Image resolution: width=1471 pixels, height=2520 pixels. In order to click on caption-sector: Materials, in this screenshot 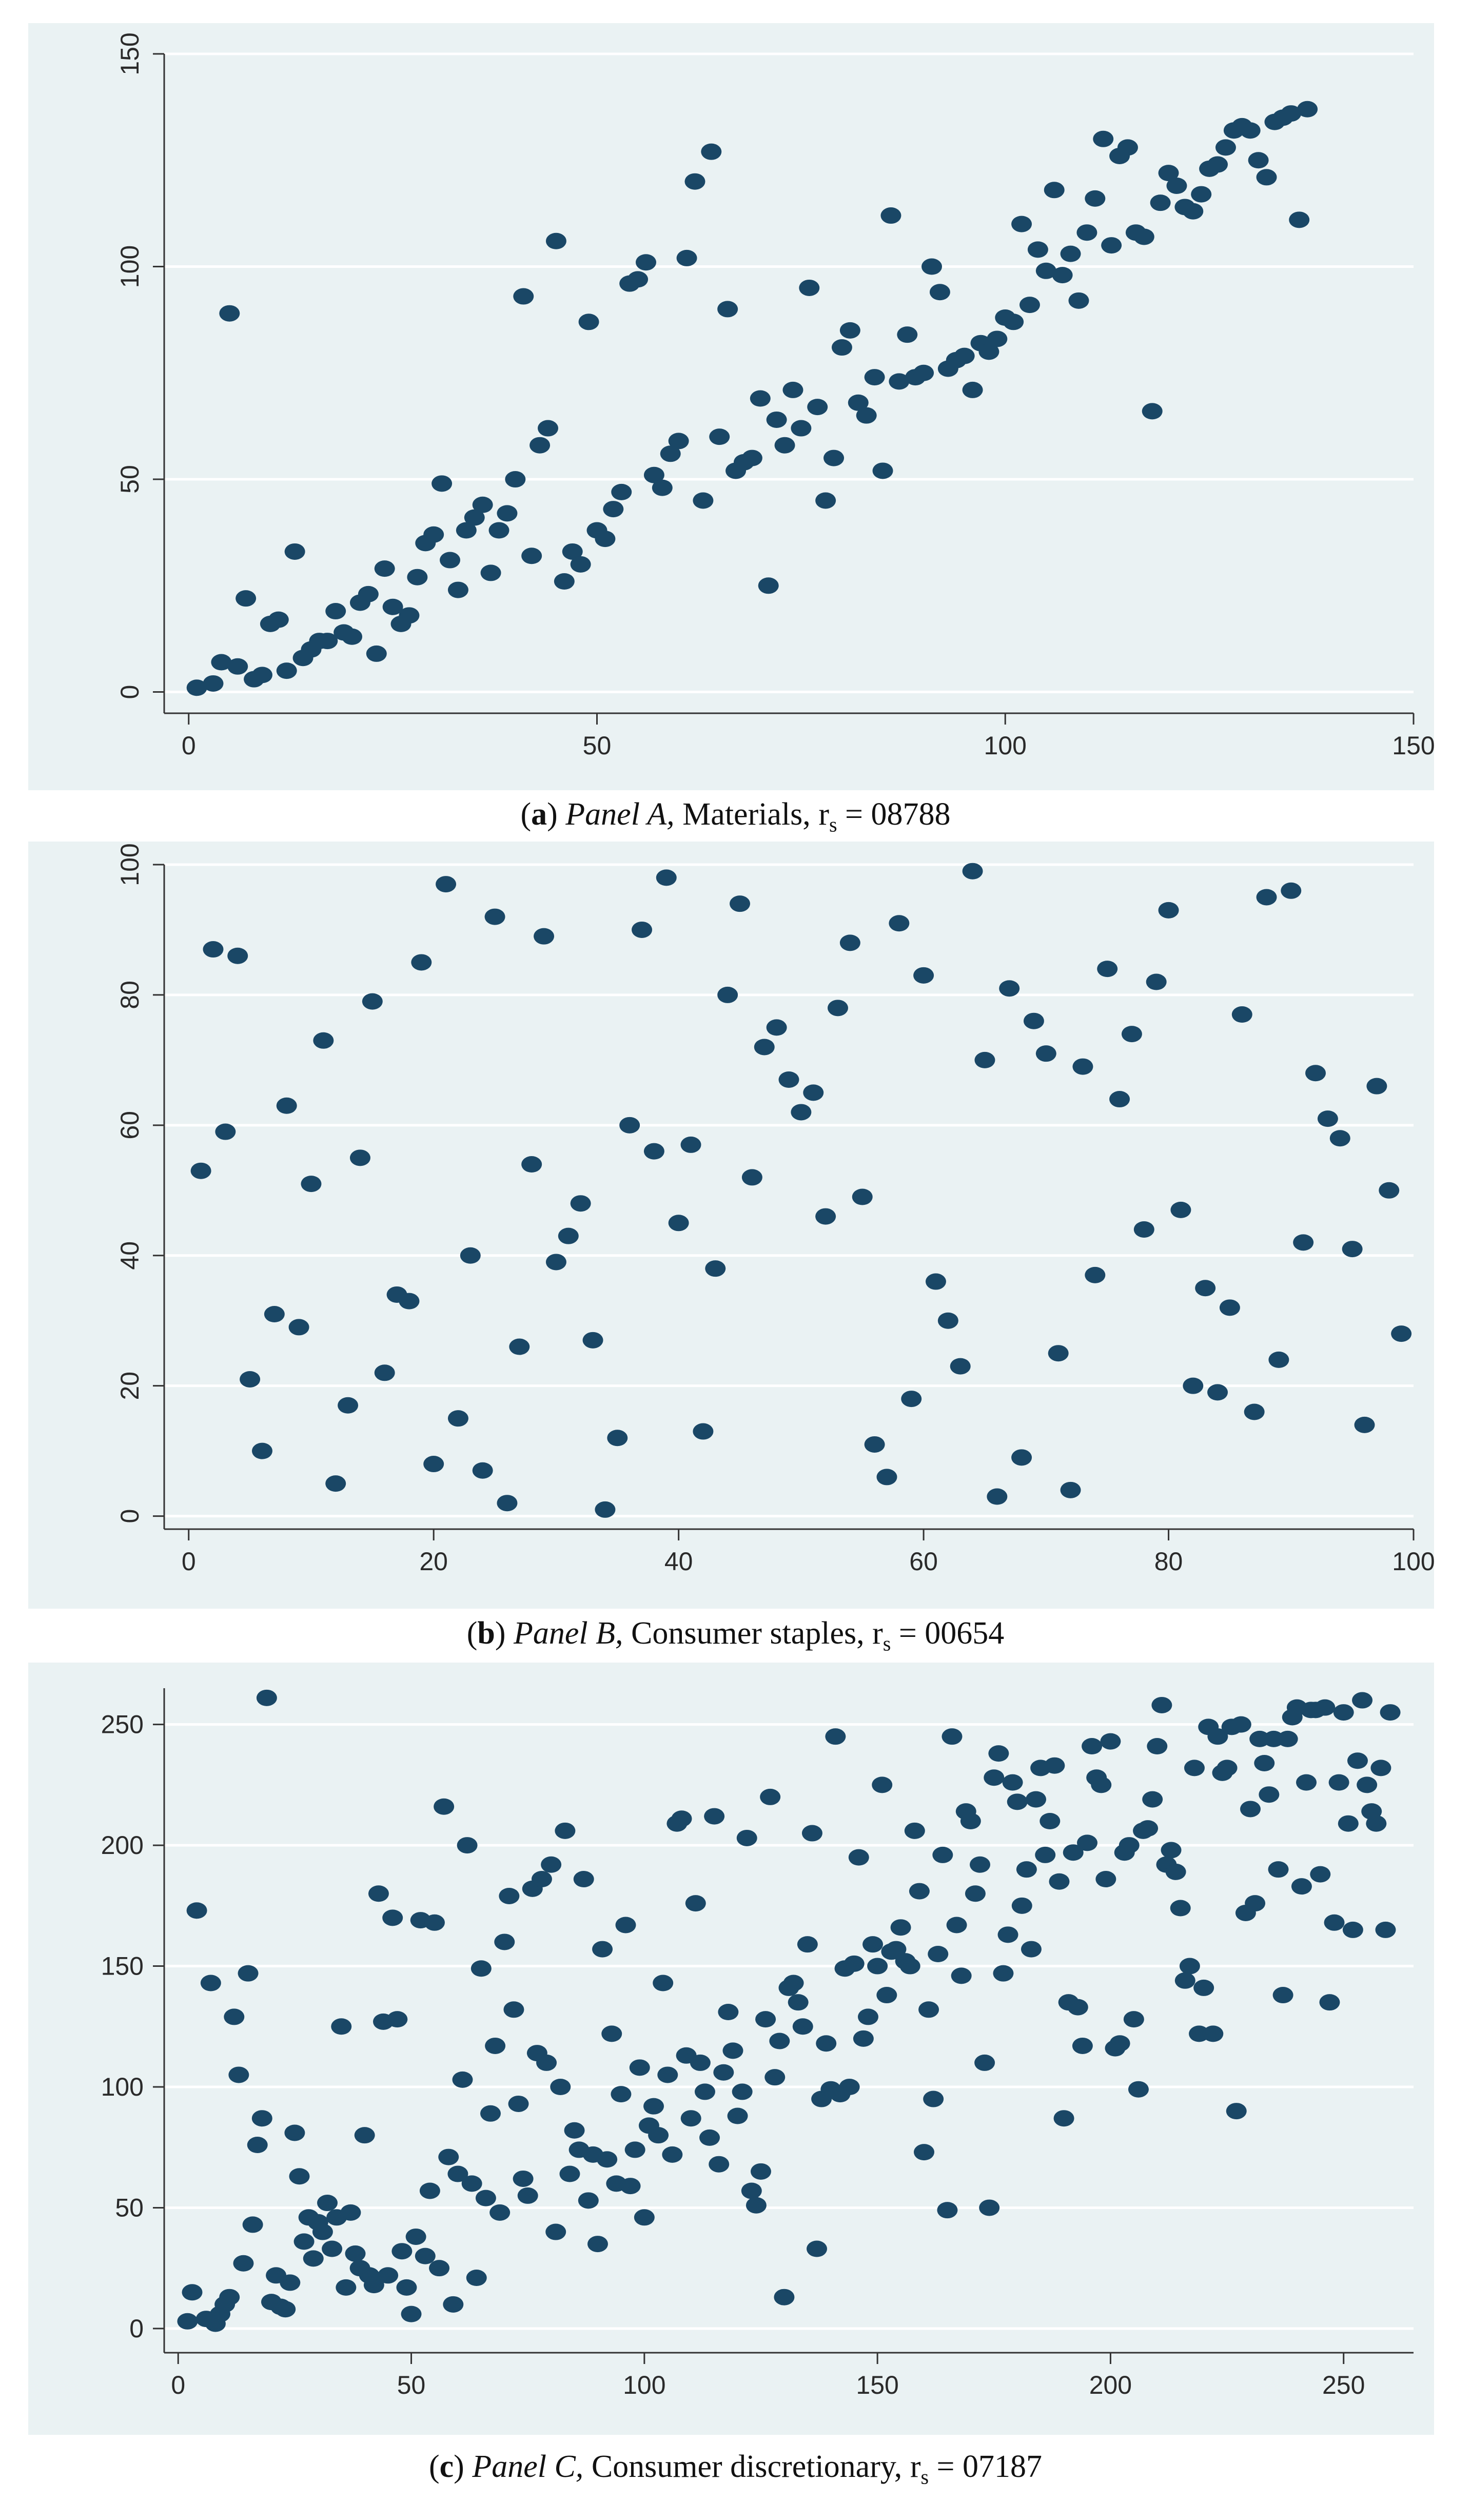, I will do `click(746, 814)`.